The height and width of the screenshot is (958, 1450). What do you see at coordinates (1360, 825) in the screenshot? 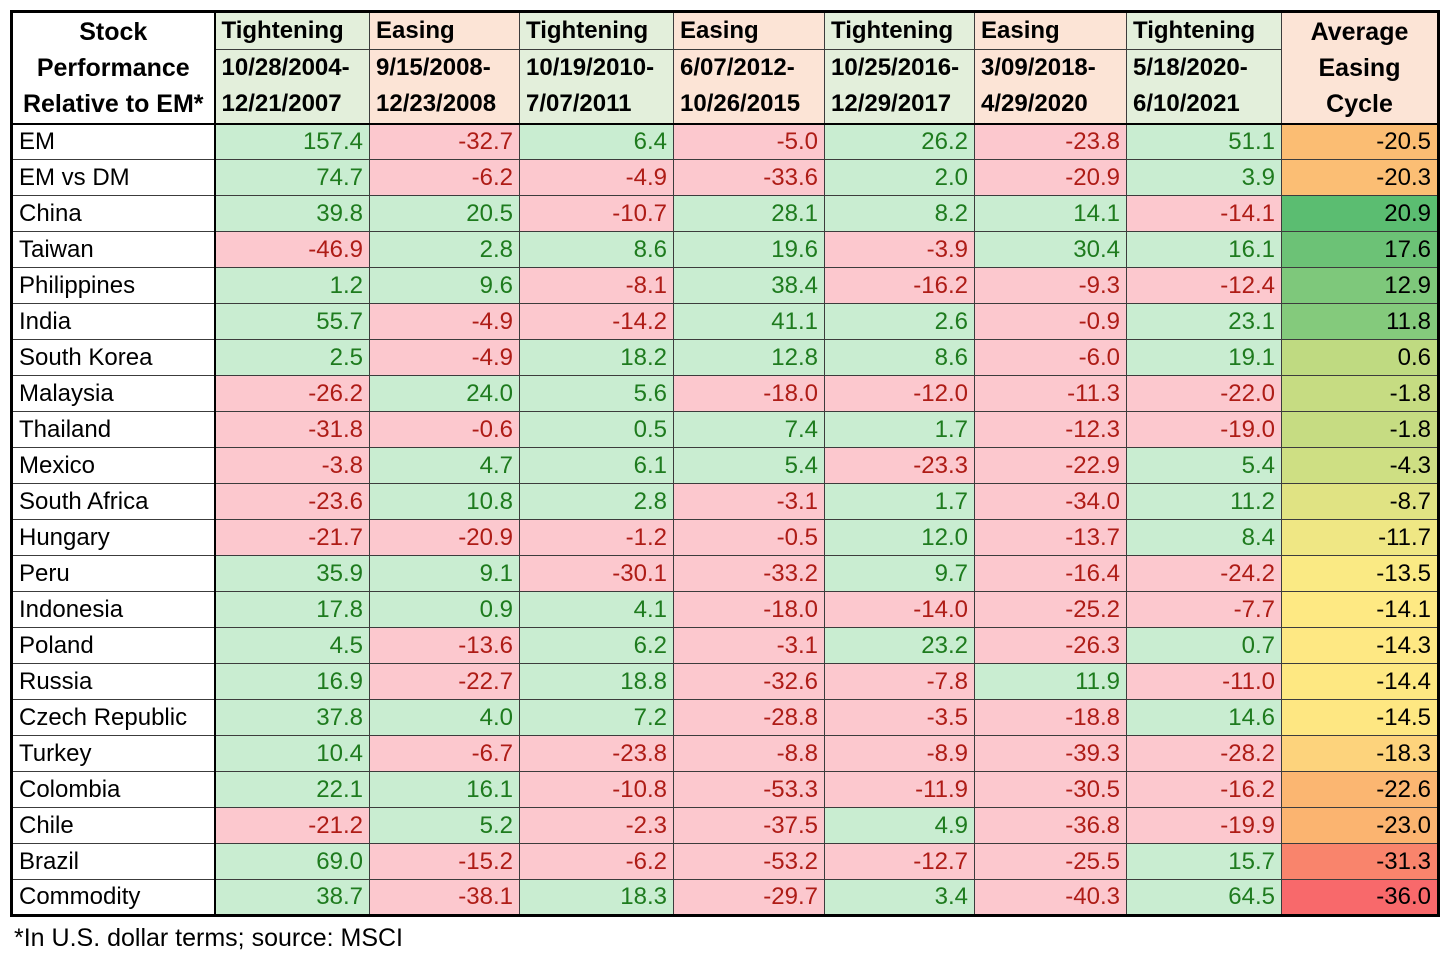
I see `average-cell: -23.0` at bounding box center [1360, 825].